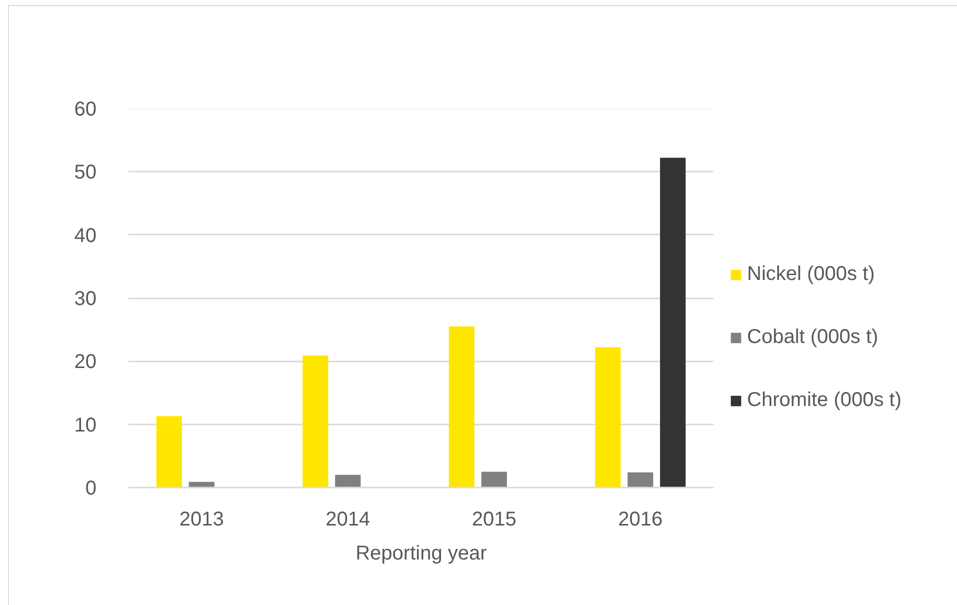 The width and height of the screenshot is (957, 605). I want to click on legend-label: Chromite (000s t), so click(824, 400).